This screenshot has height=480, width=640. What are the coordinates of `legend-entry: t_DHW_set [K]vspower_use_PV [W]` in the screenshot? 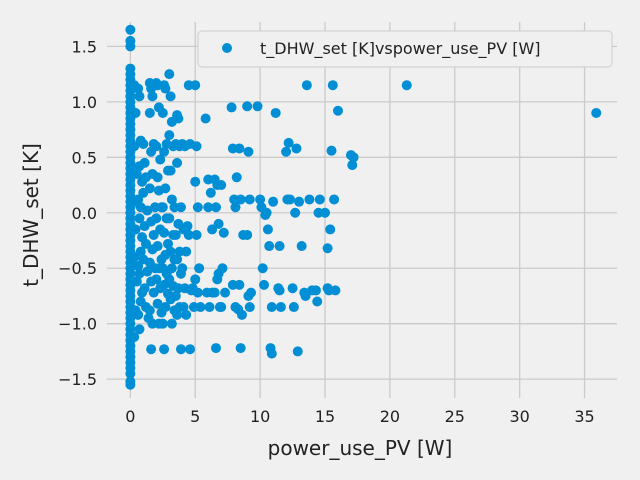 It's located at (400, 49).